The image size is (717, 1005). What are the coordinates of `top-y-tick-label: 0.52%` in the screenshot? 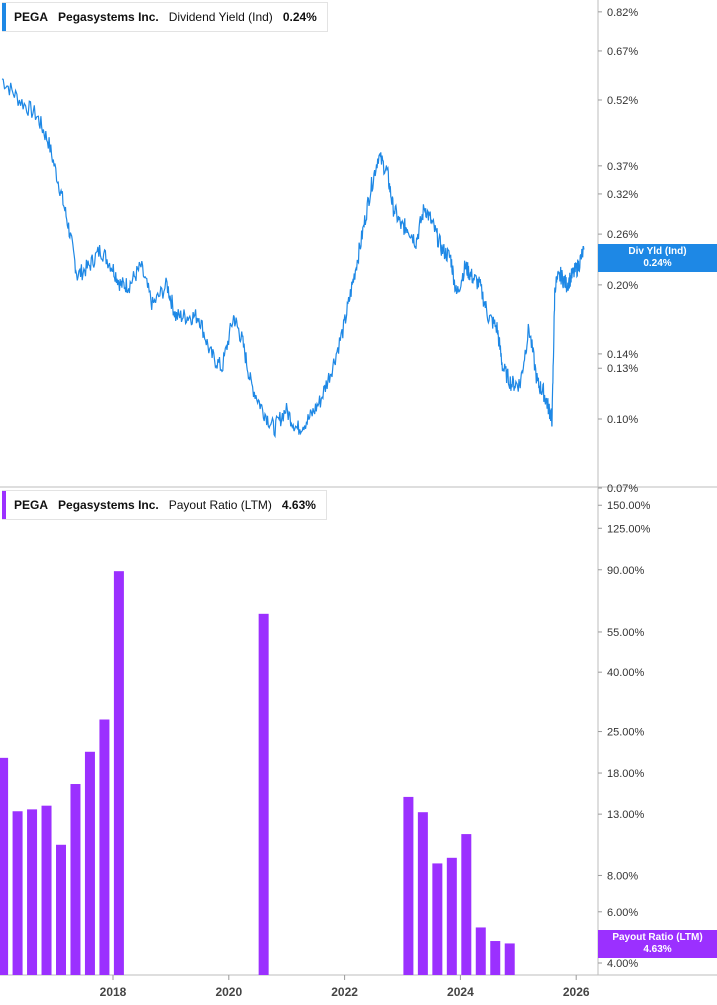 It's located at (622, 101).